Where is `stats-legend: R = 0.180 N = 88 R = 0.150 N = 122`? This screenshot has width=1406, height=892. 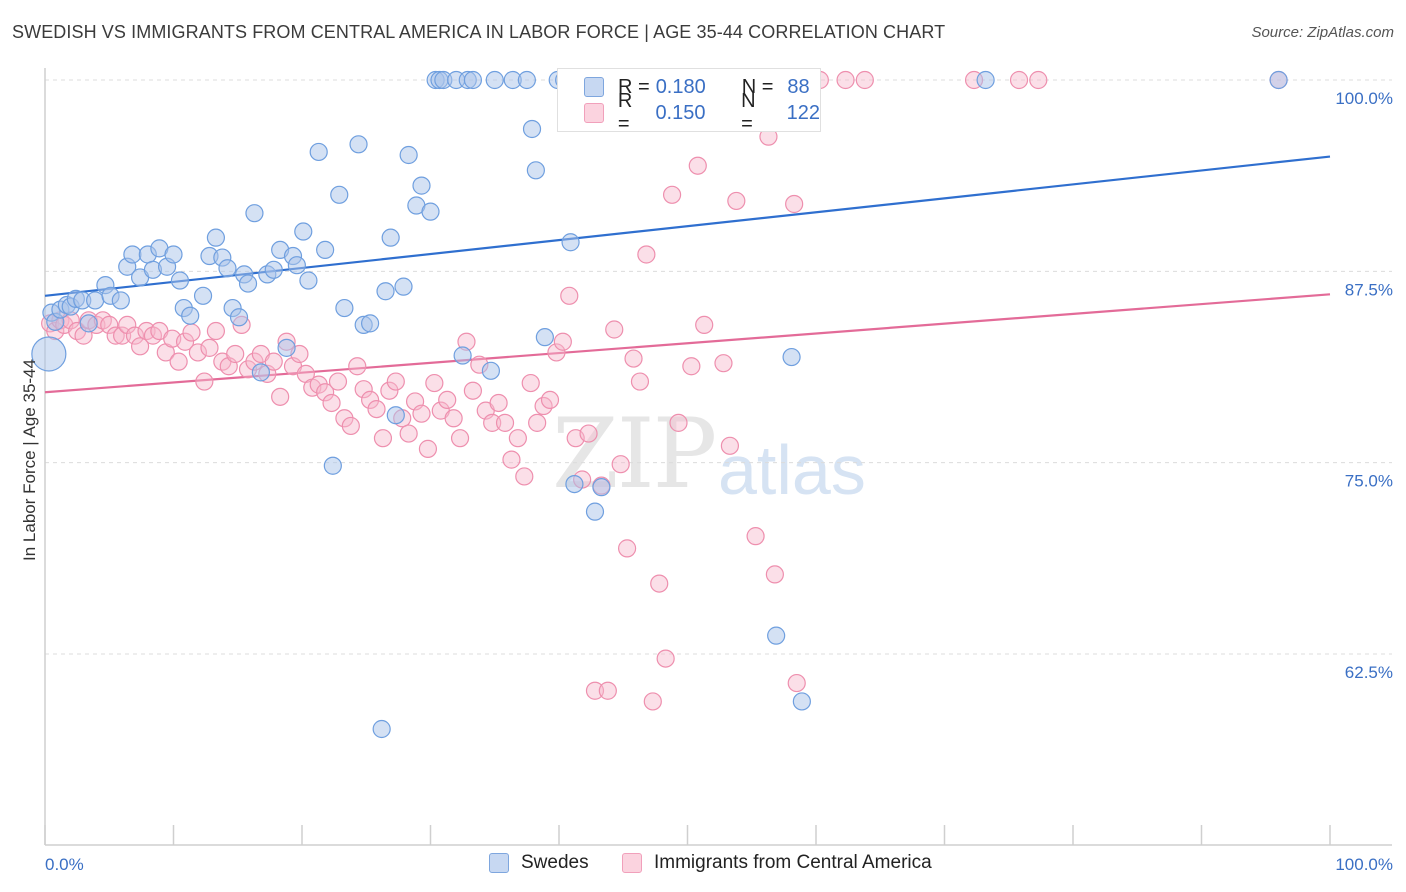 stats-legend: R = 0.180 N = 88 R = 0.150 N = 122 is located at coordinates (689, 101).